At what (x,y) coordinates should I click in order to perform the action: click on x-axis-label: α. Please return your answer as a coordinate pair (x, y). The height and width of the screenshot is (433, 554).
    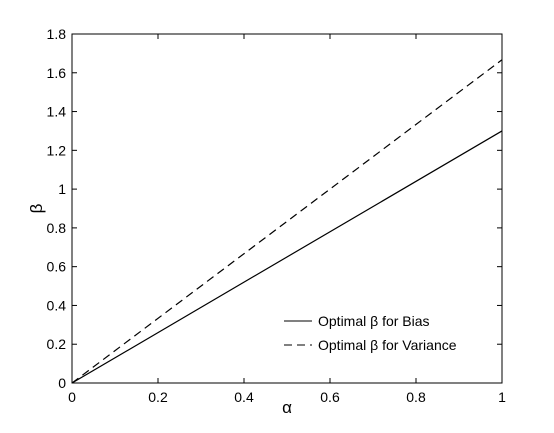
    Looking at the image, I should click on (287, 407).